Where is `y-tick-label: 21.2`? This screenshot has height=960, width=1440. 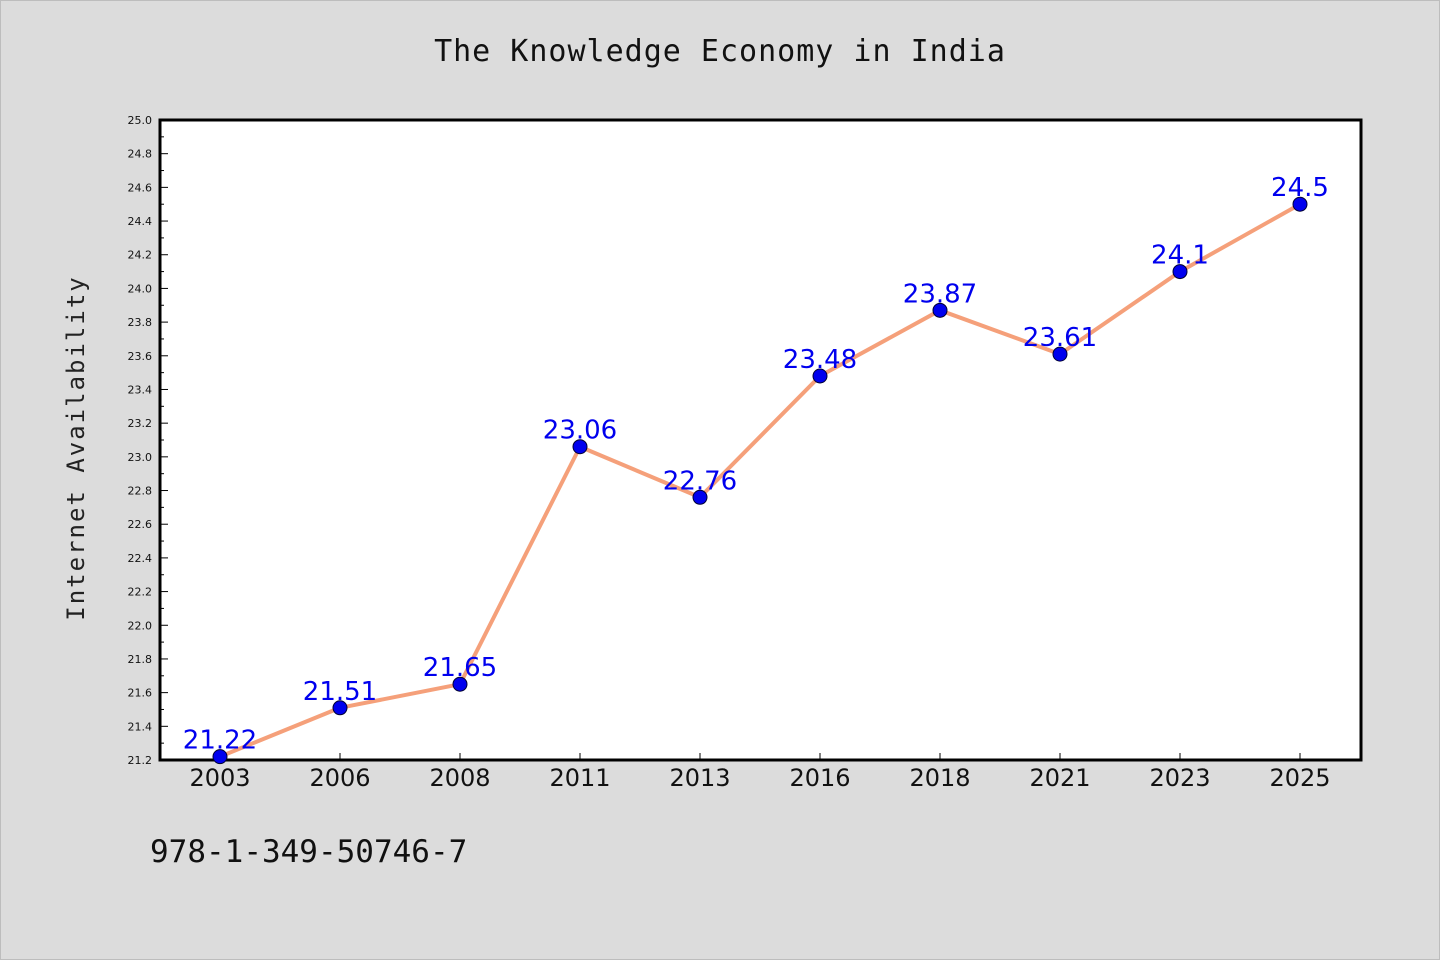
y-tick-label: 21.2 is located at coordinates (140, 760).